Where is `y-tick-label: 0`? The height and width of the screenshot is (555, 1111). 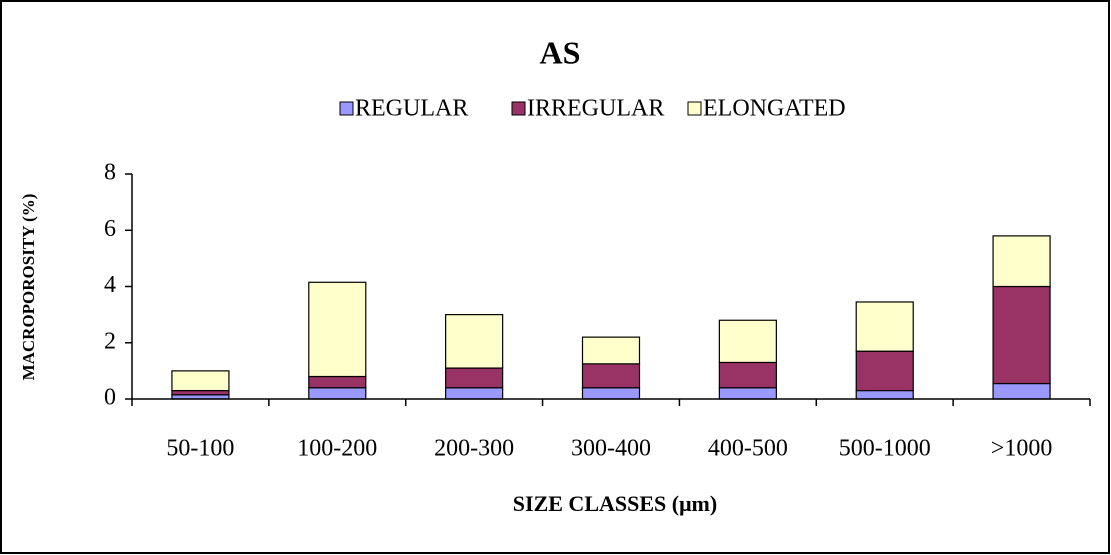 y-tick-label: 0 is located at coordinates (110, 398).